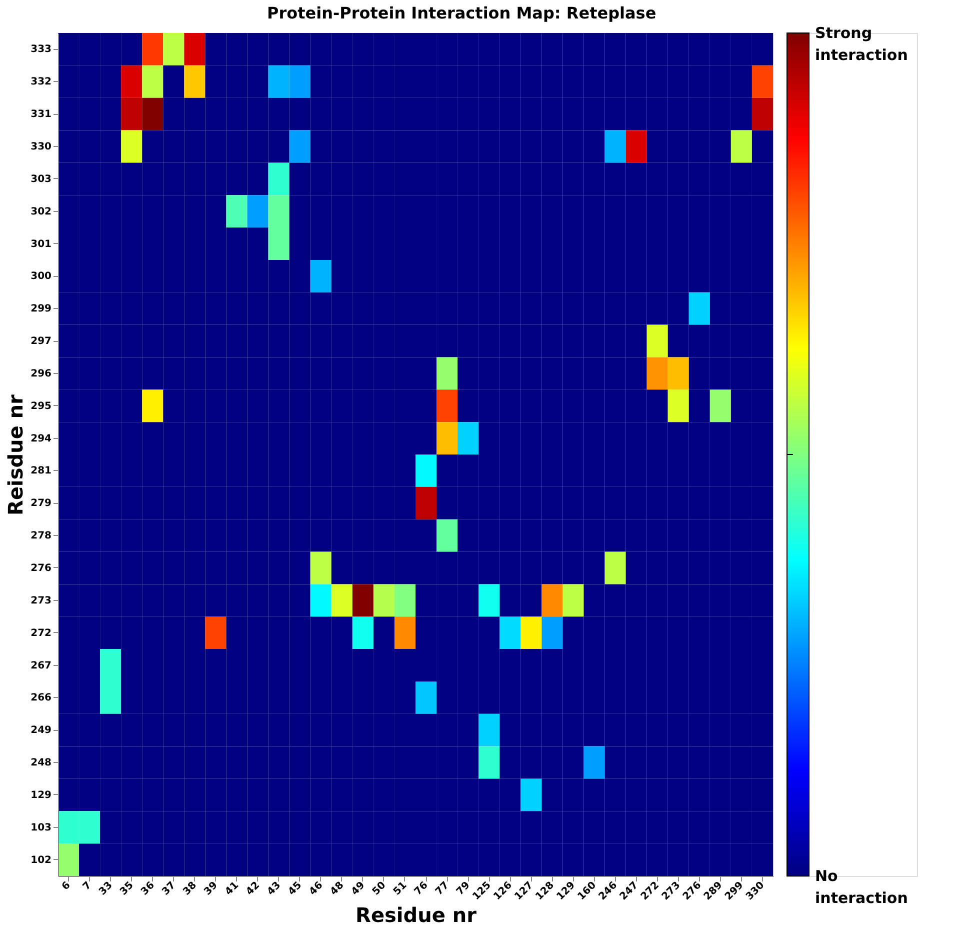 The width and height of the screenshot is (957, 932). I want to click on x-tick-label: 48, so click(337, 889).